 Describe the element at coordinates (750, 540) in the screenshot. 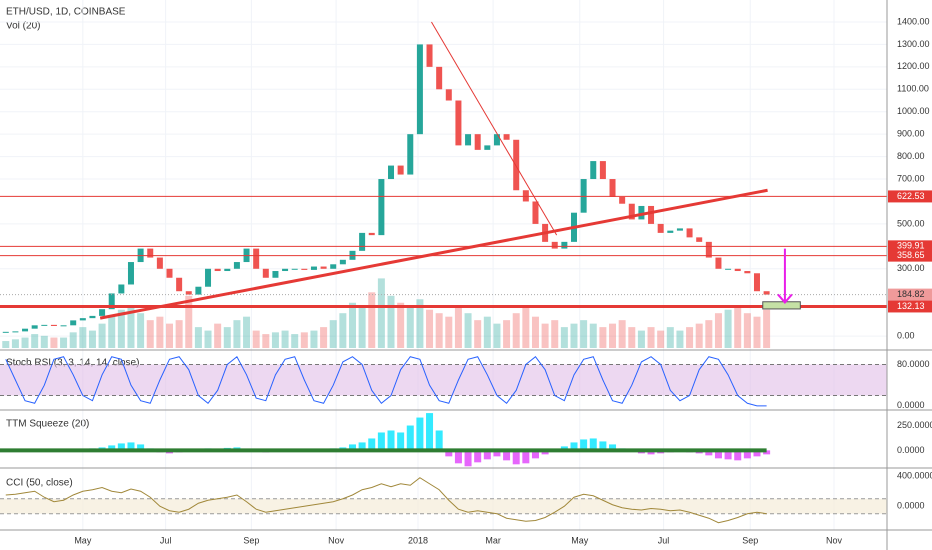

I see `x-tick-label: Sep` at that location.